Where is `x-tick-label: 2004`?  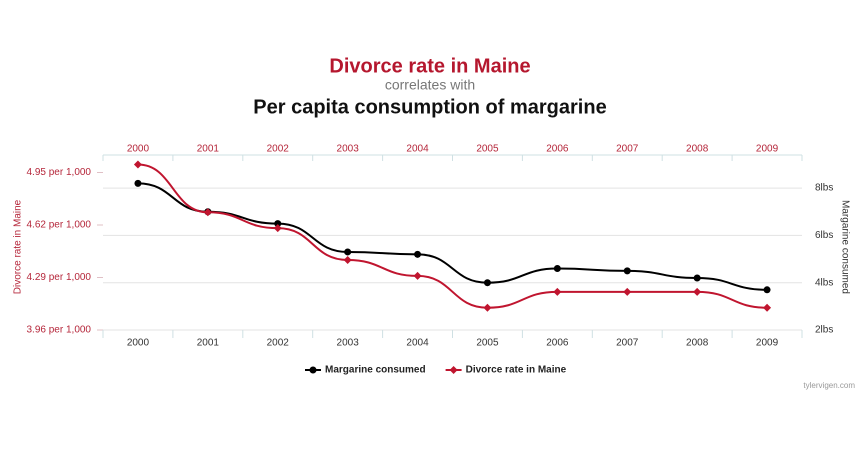
x-tick-label: 2004 is located at coordinates (417, 343).